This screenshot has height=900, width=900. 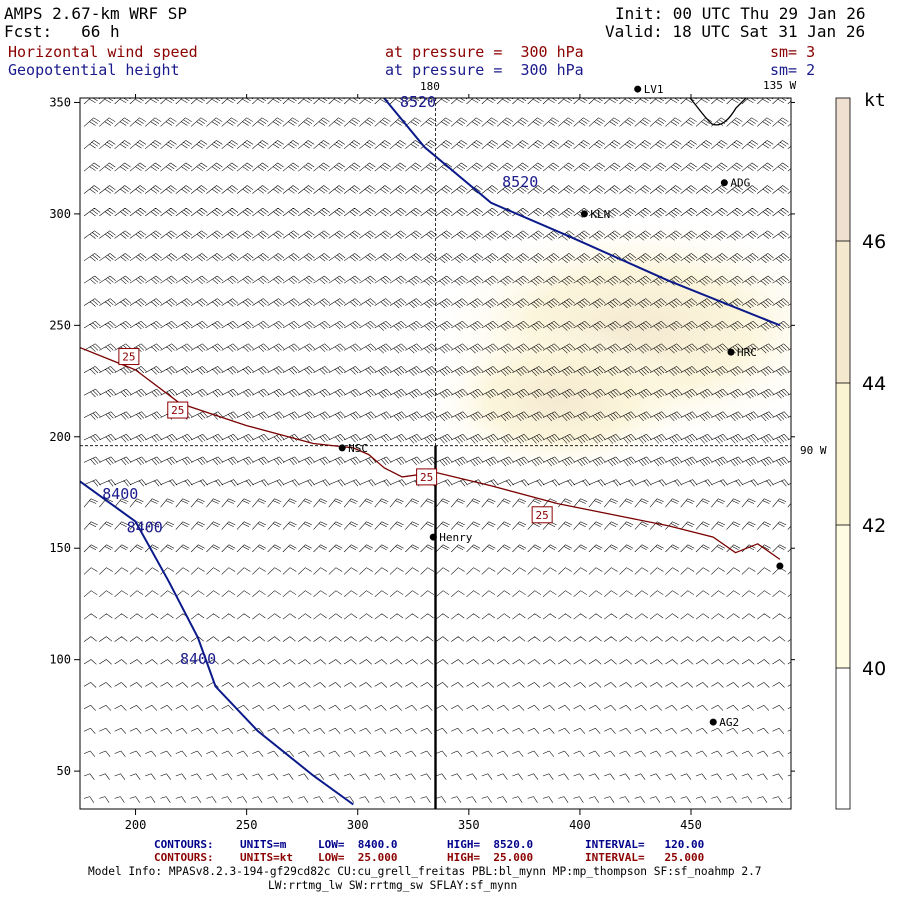 I want to click on field2-name: Geopotential height, so click(x=94, y=70).